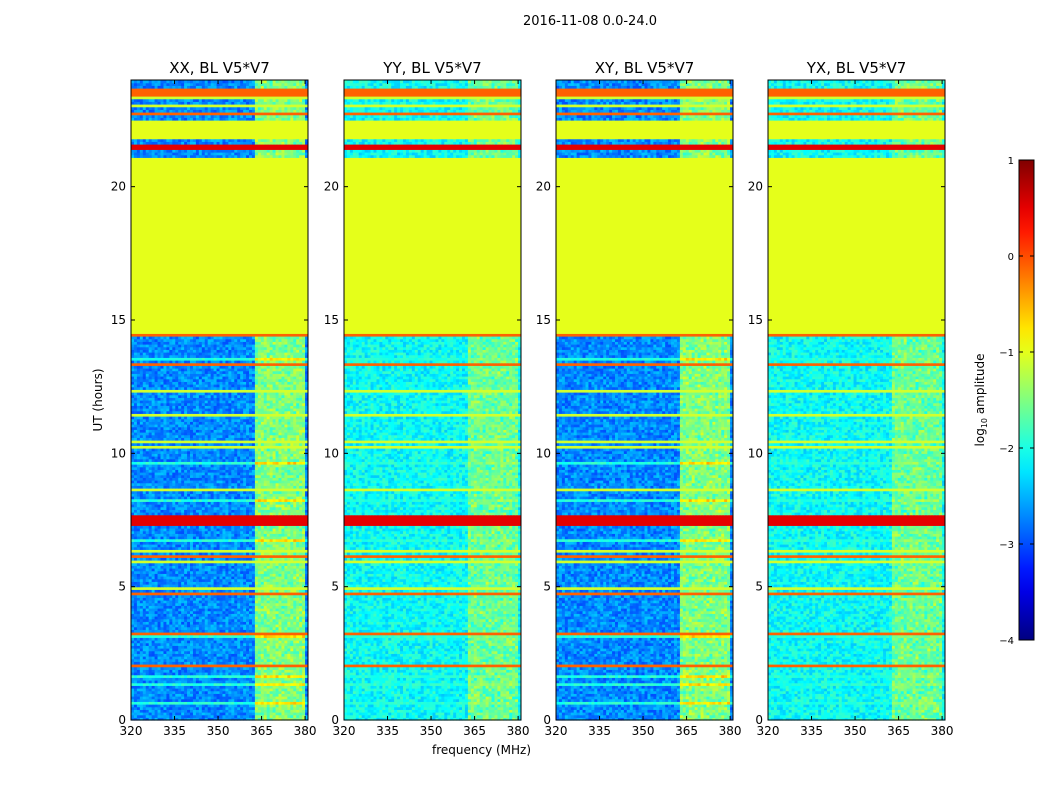 This screenshot has width=1050, height=800. Describe the element at coordinates (1017, 401) in the screenshot. I see `colorbar: 1 0 −1 −2 −3 −4` at that location.